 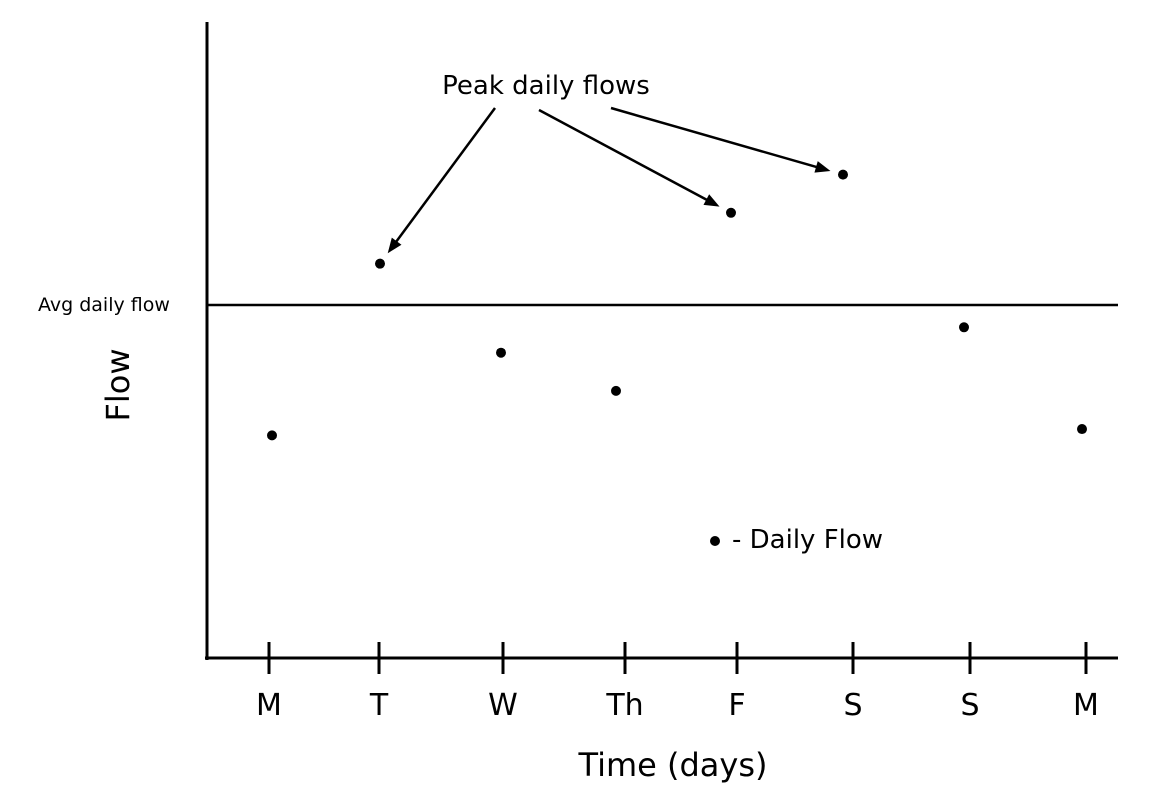 I want to click on x-tick-label-2: W, so click(x=503, y=705).